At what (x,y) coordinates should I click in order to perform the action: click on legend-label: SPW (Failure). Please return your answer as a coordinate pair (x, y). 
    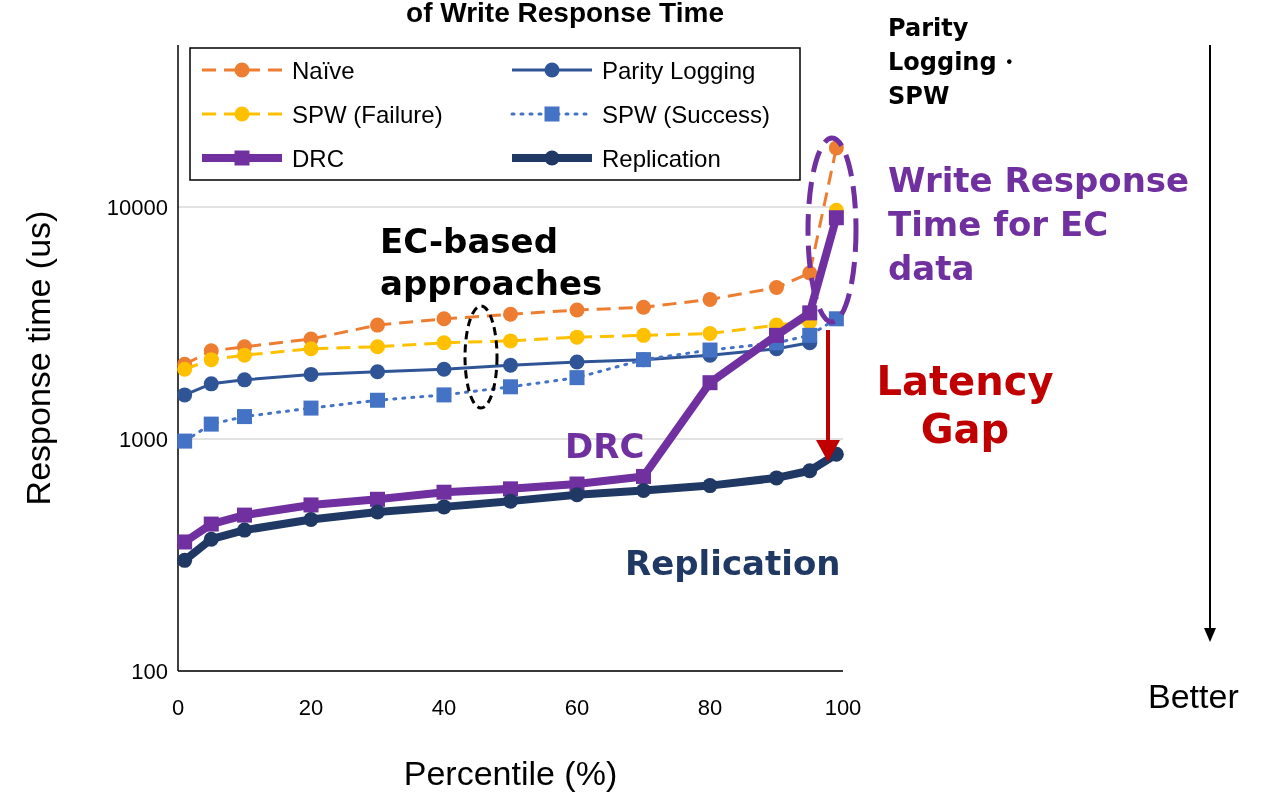
    Looking at the image, I should click on (367, 114).